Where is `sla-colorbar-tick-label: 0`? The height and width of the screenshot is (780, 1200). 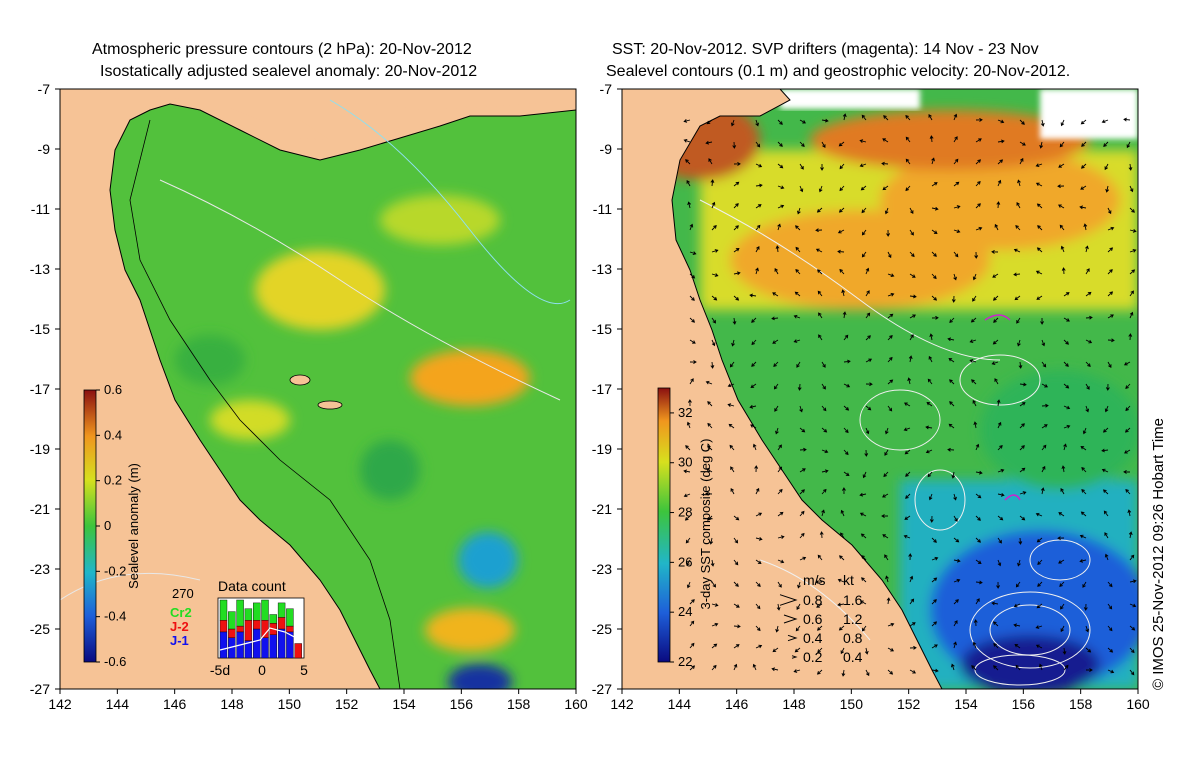 sla-colorbar-tick-label: 0 is located at coordinates (107, 525).